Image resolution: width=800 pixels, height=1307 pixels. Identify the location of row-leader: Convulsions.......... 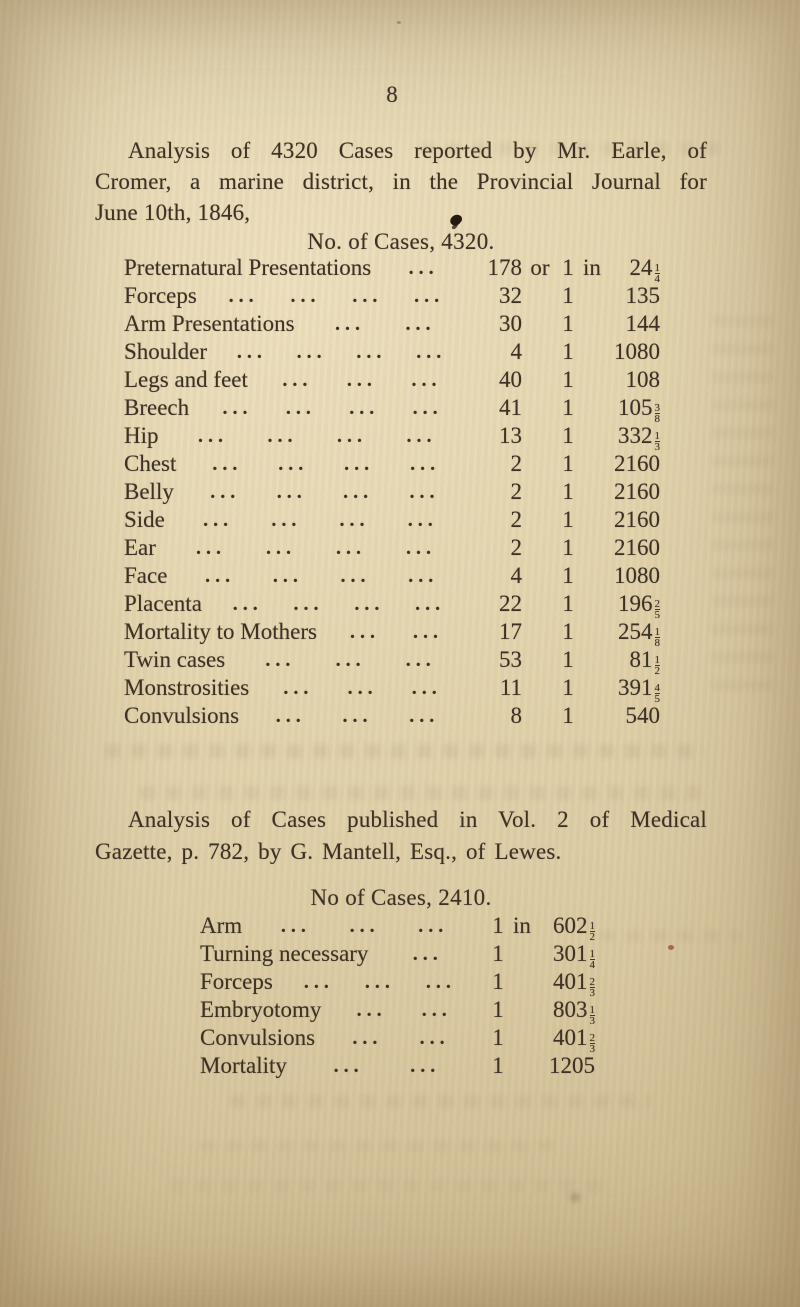
(300, 716).